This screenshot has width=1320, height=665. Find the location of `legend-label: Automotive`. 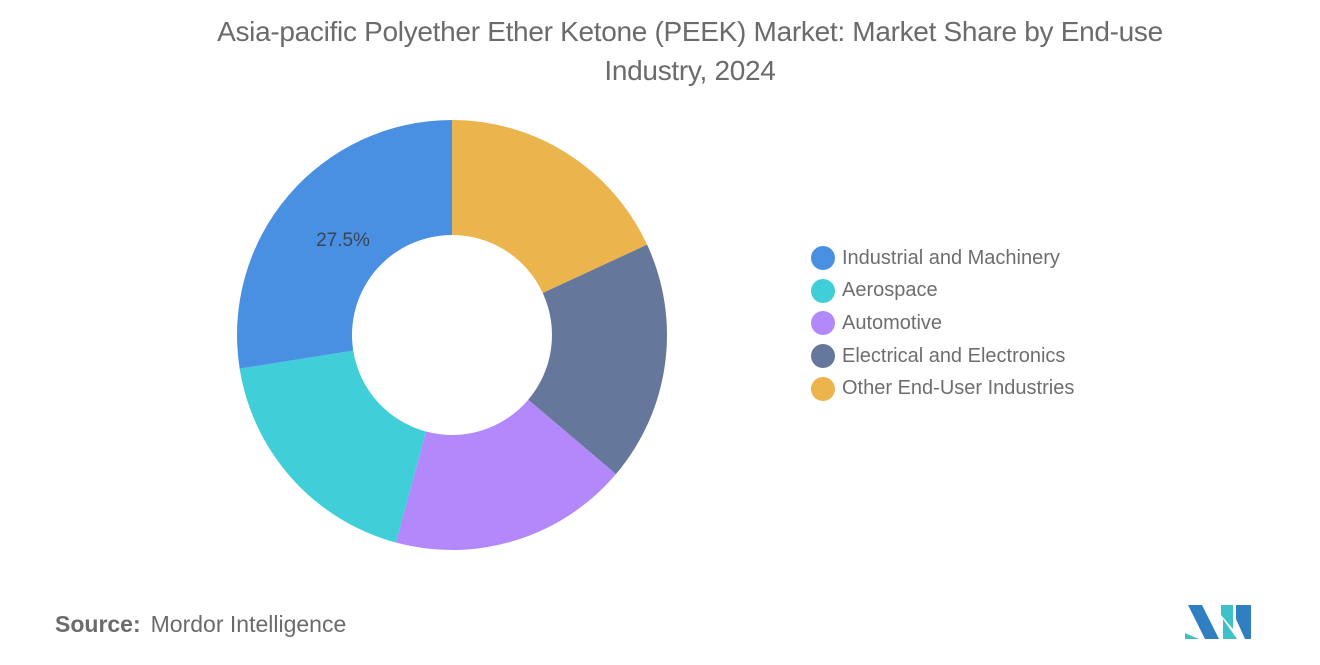

legend-label: Automotive is located at coordinates (892, 322).